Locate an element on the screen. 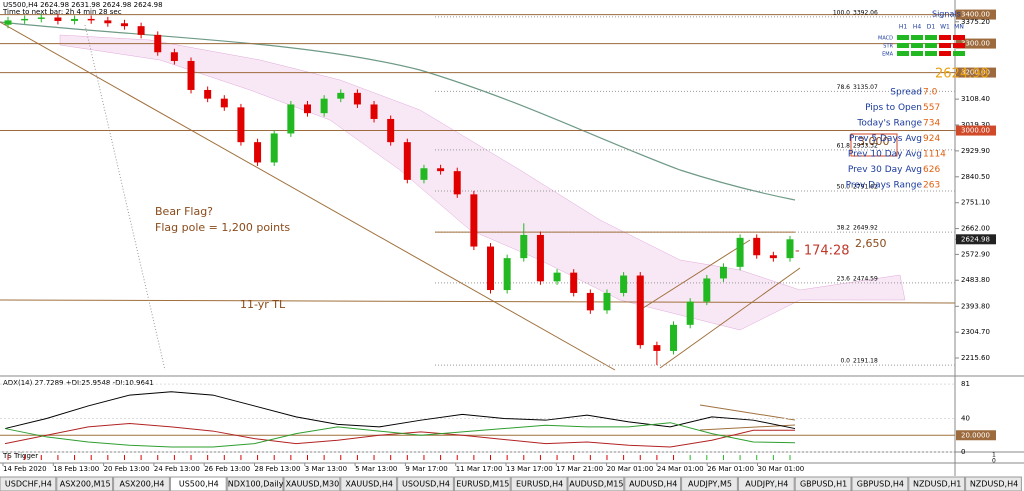 The width and height of the screenshot is (1024, 491). fib-price: 2933.32 is located at coordinates (865, 145).